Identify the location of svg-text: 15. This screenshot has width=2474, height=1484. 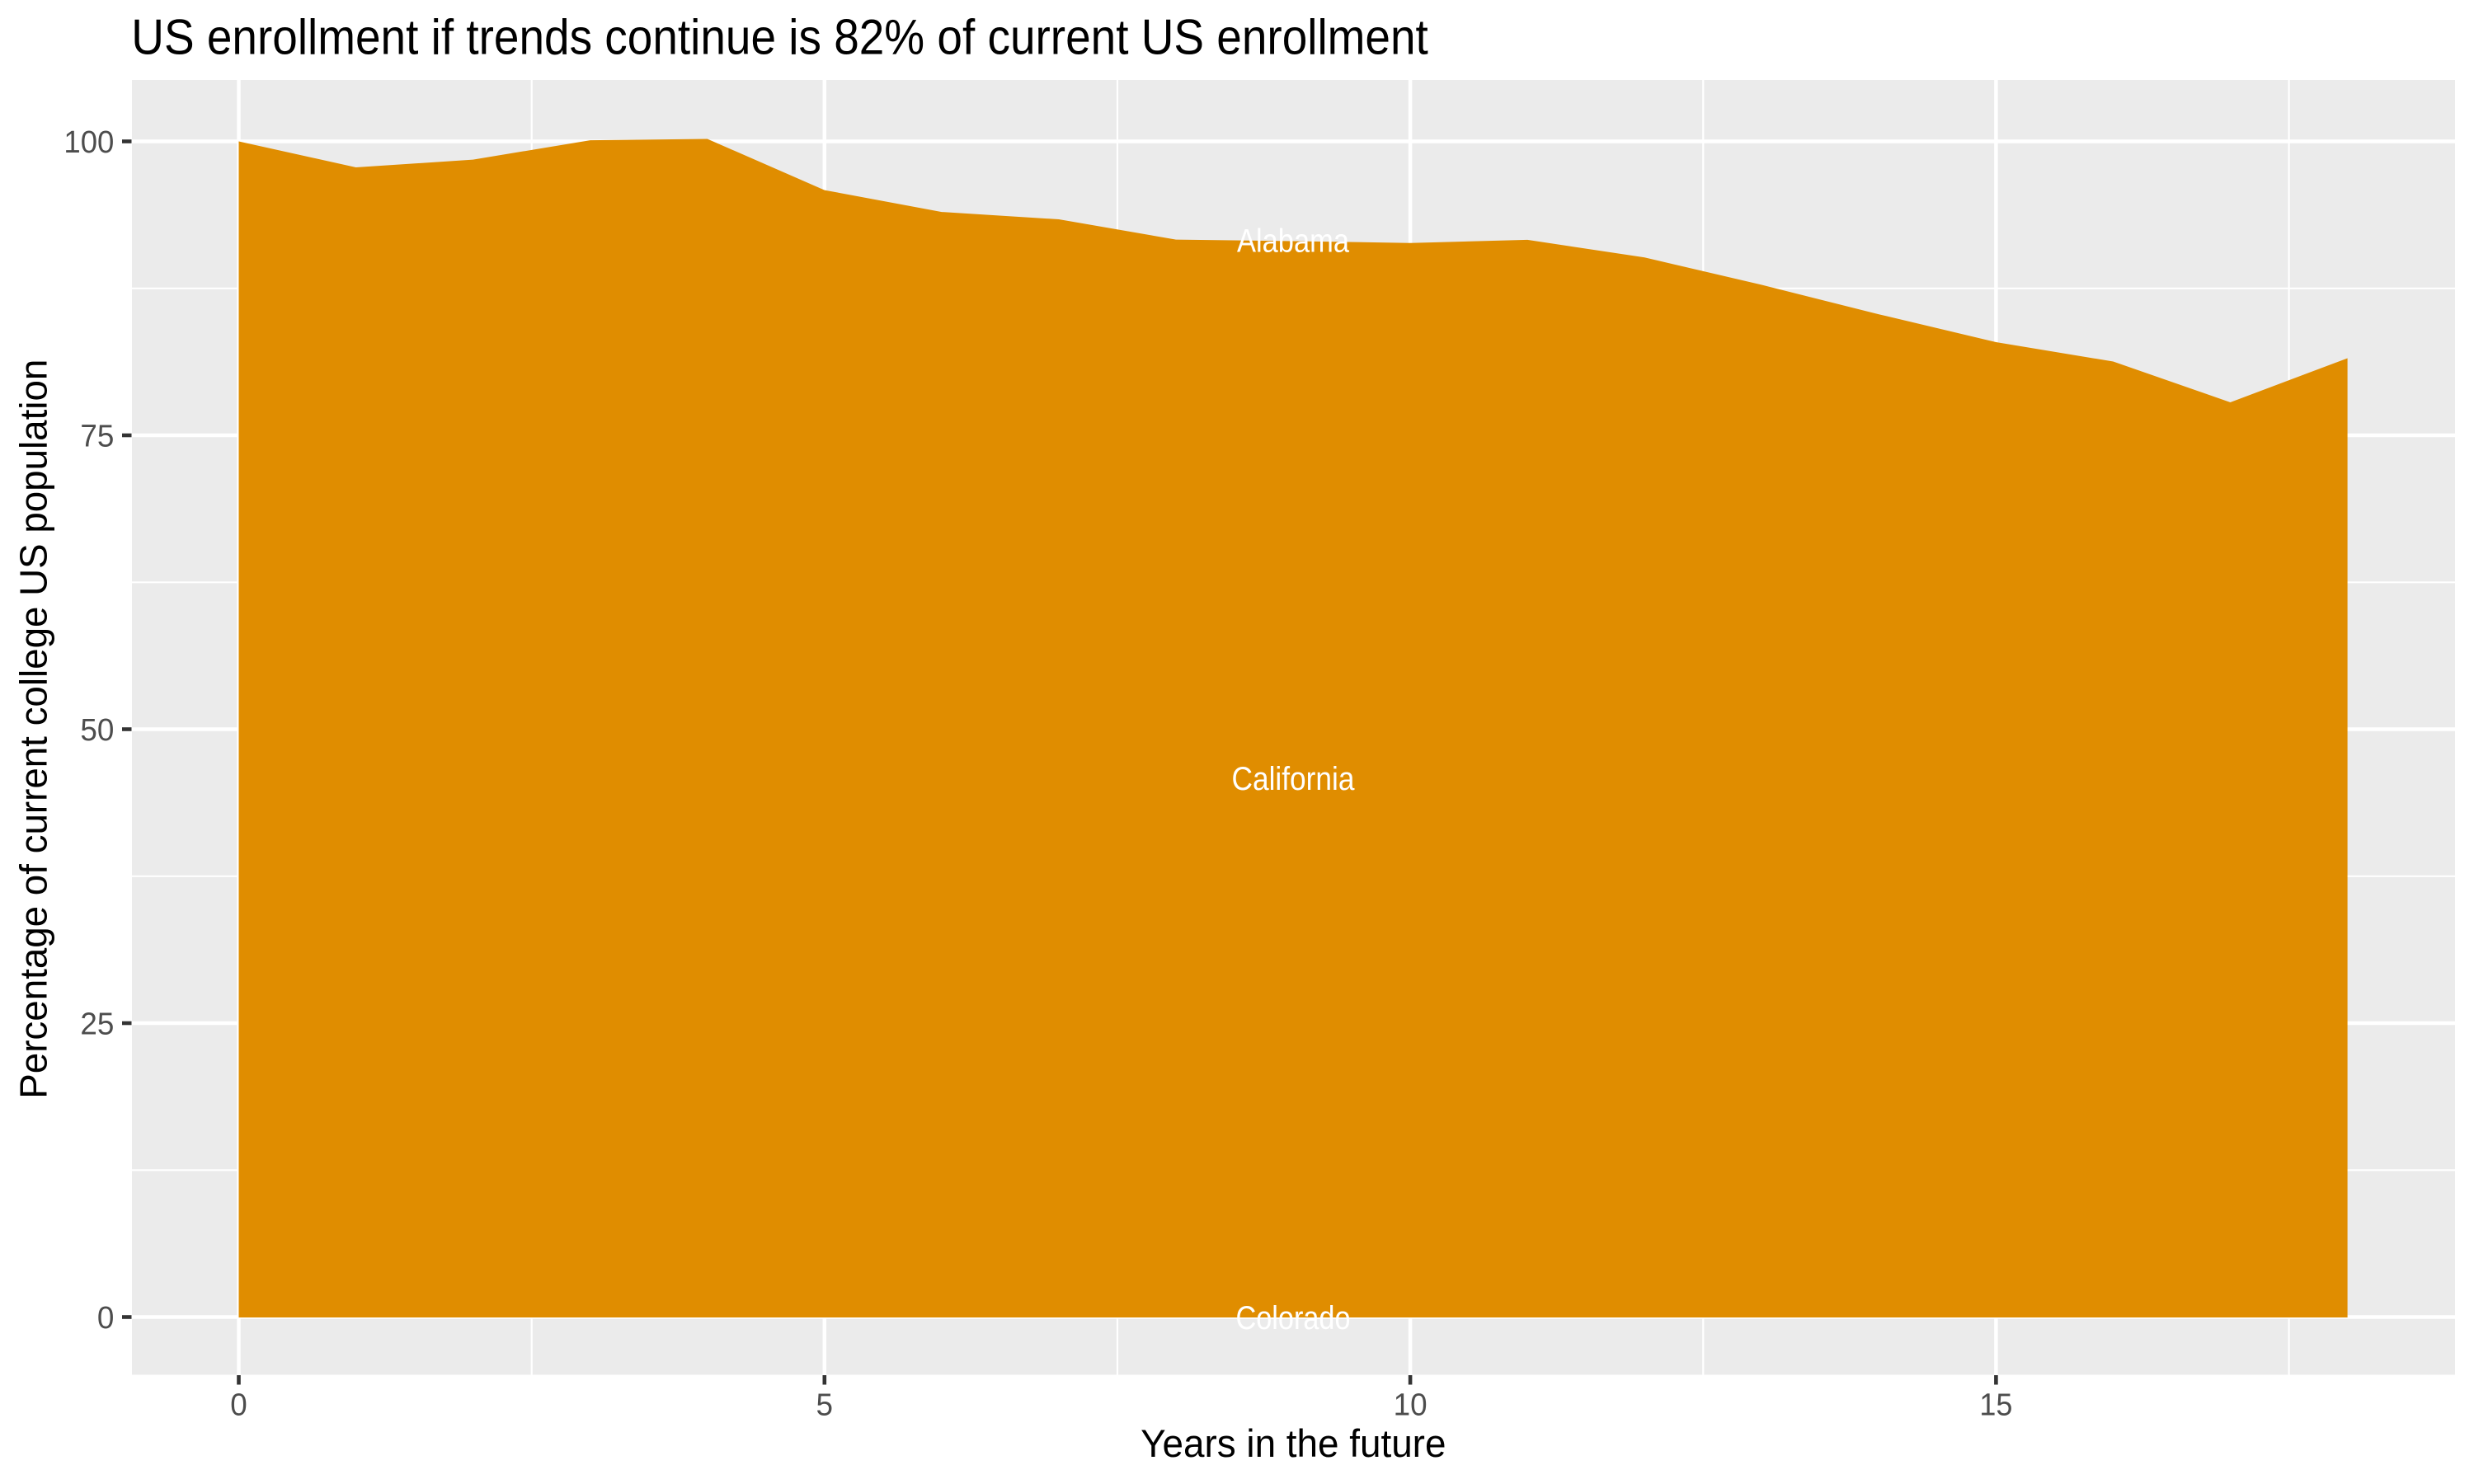
(1995, 1405).